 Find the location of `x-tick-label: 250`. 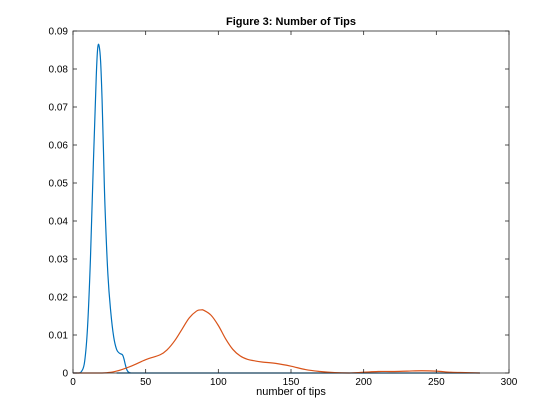

x-tick-label: 250 is located at coordinates (436, 382).